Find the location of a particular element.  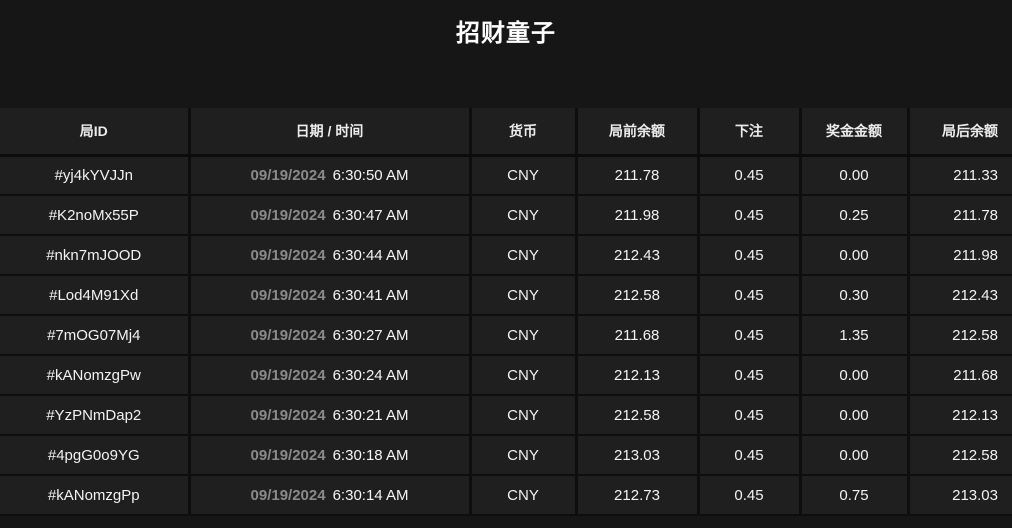

balance-after-cell: 213.03 is located at coordinates (960, 495).